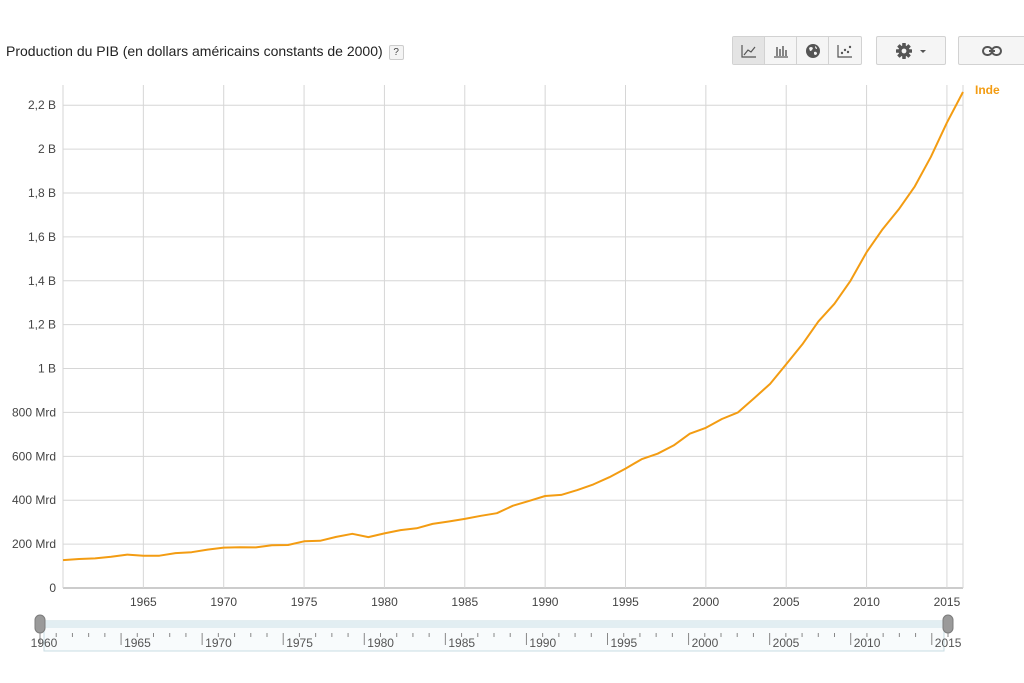 The width and height of the screenshot is (1024, 683). I want to click on slider-year-label: 1985, so click(461, 643).